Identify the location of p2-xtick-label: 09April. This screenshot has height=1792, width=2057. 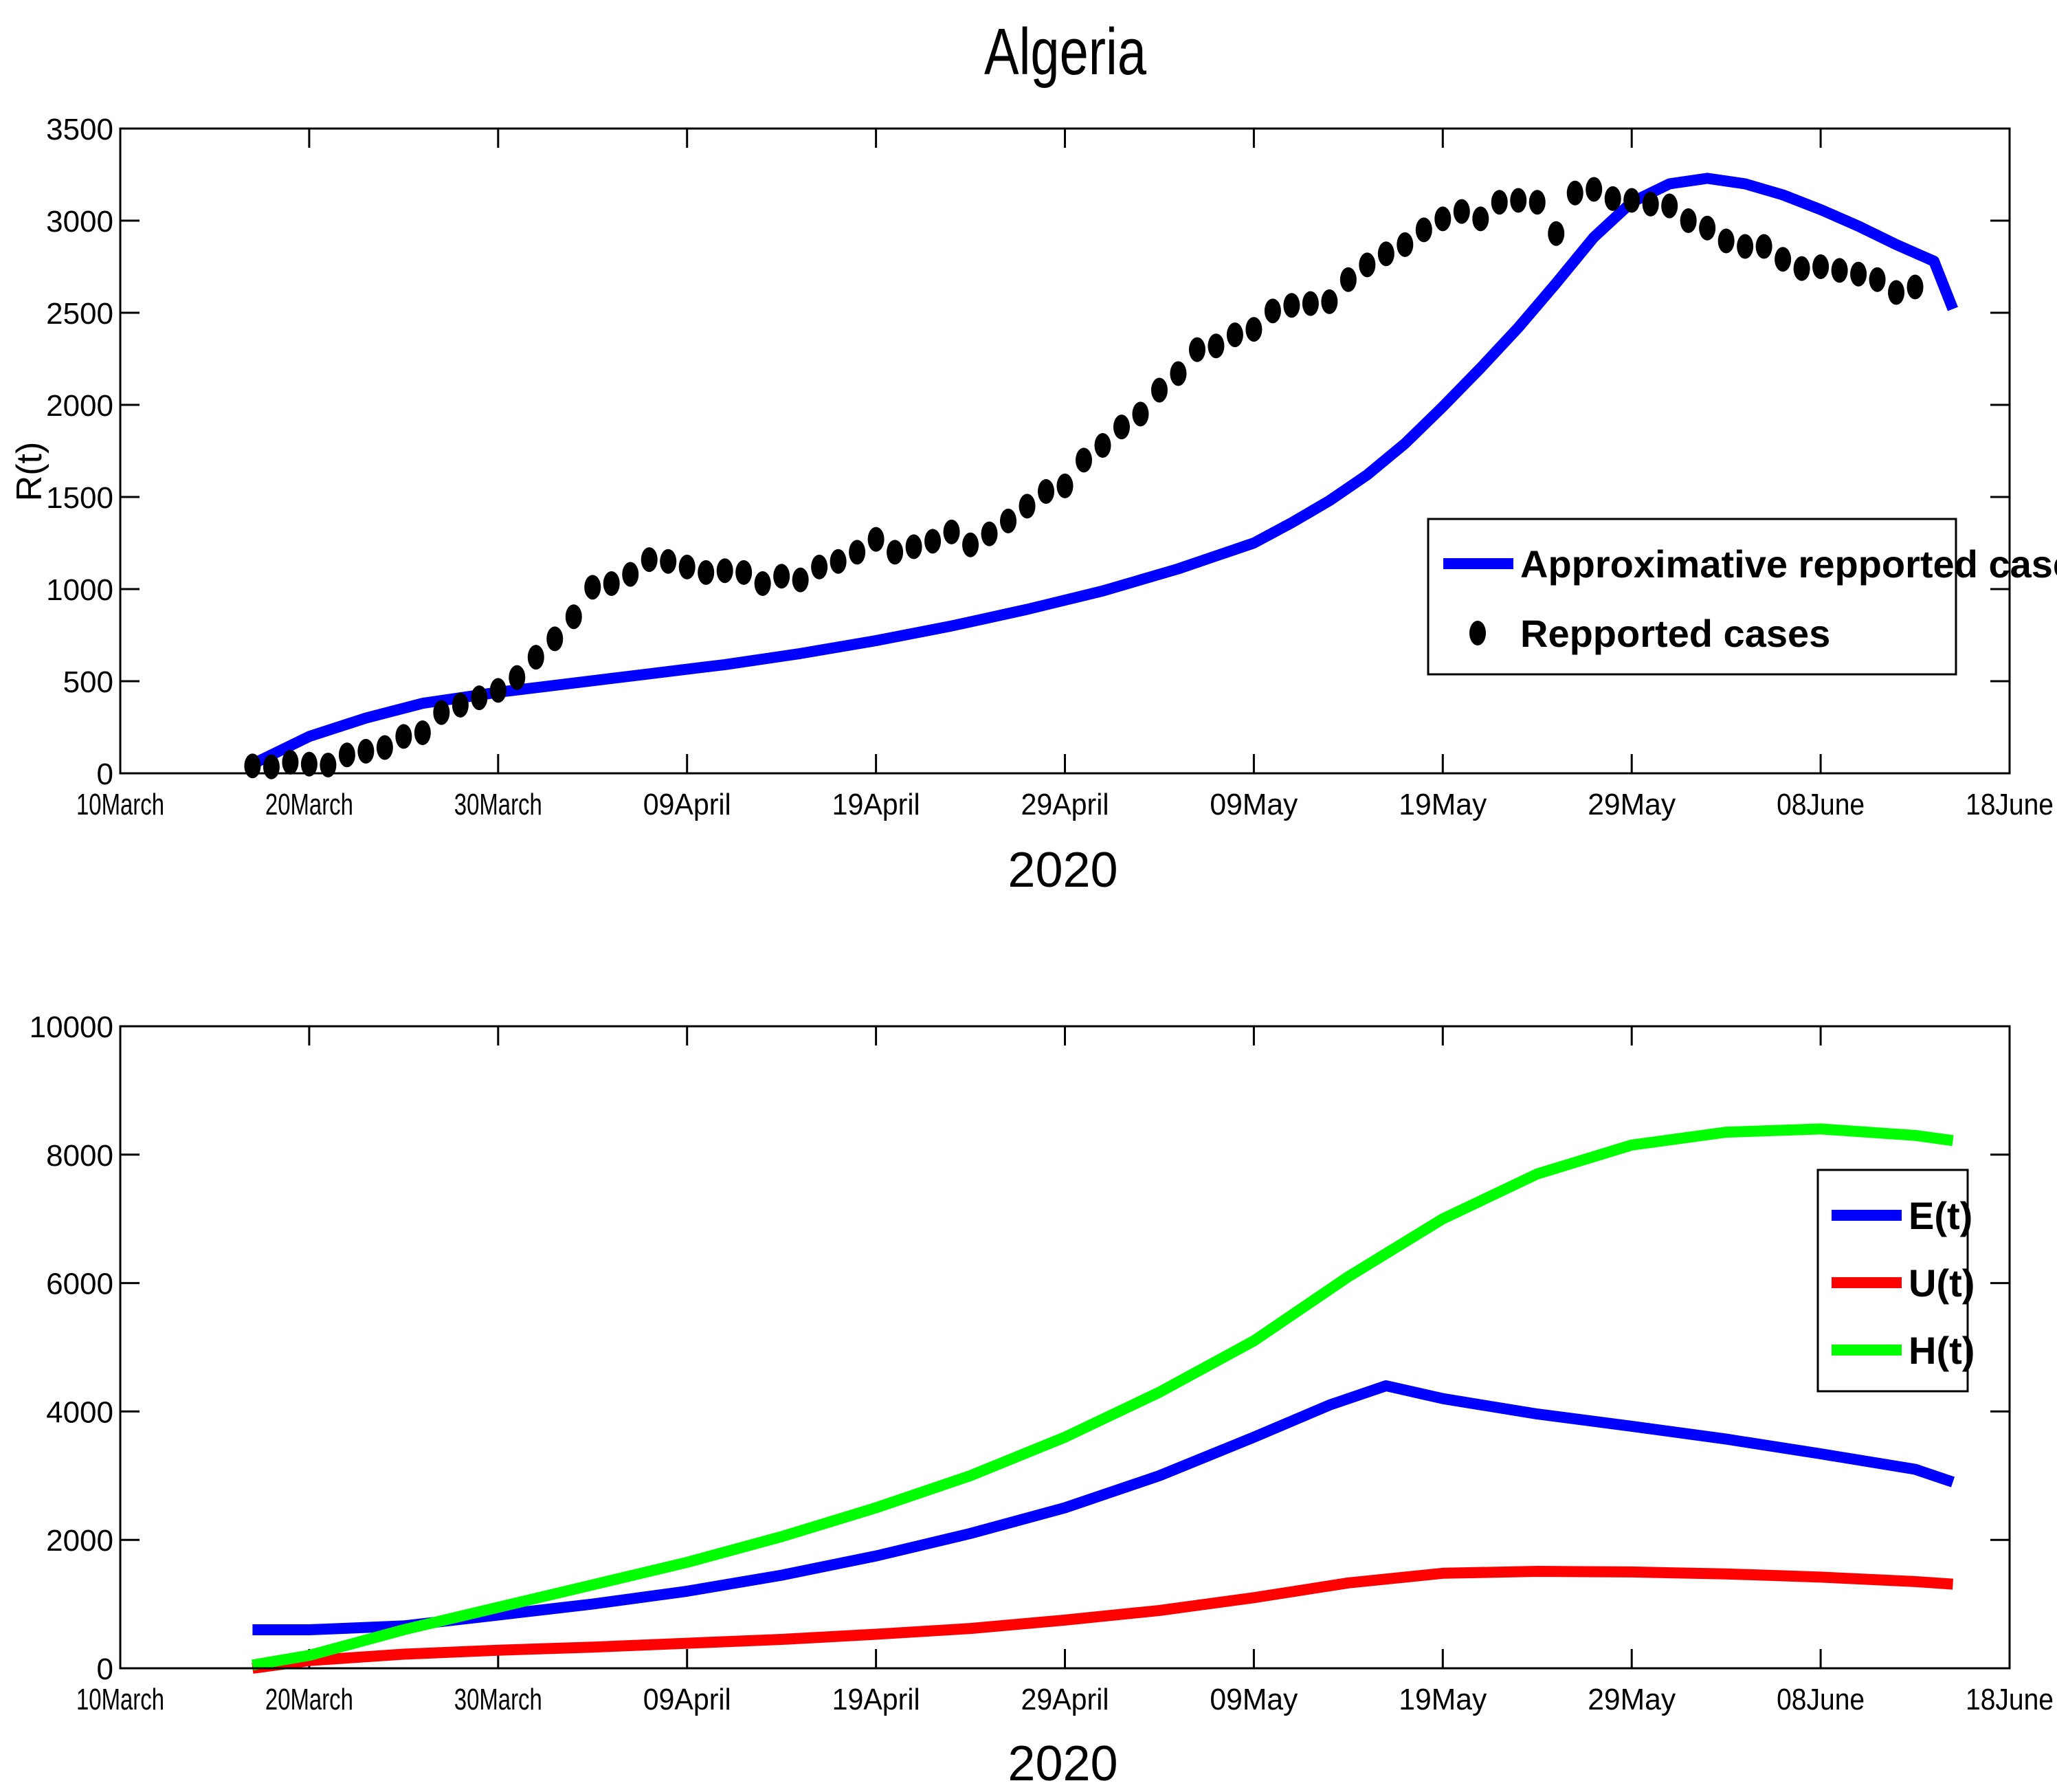
(687, 1699).